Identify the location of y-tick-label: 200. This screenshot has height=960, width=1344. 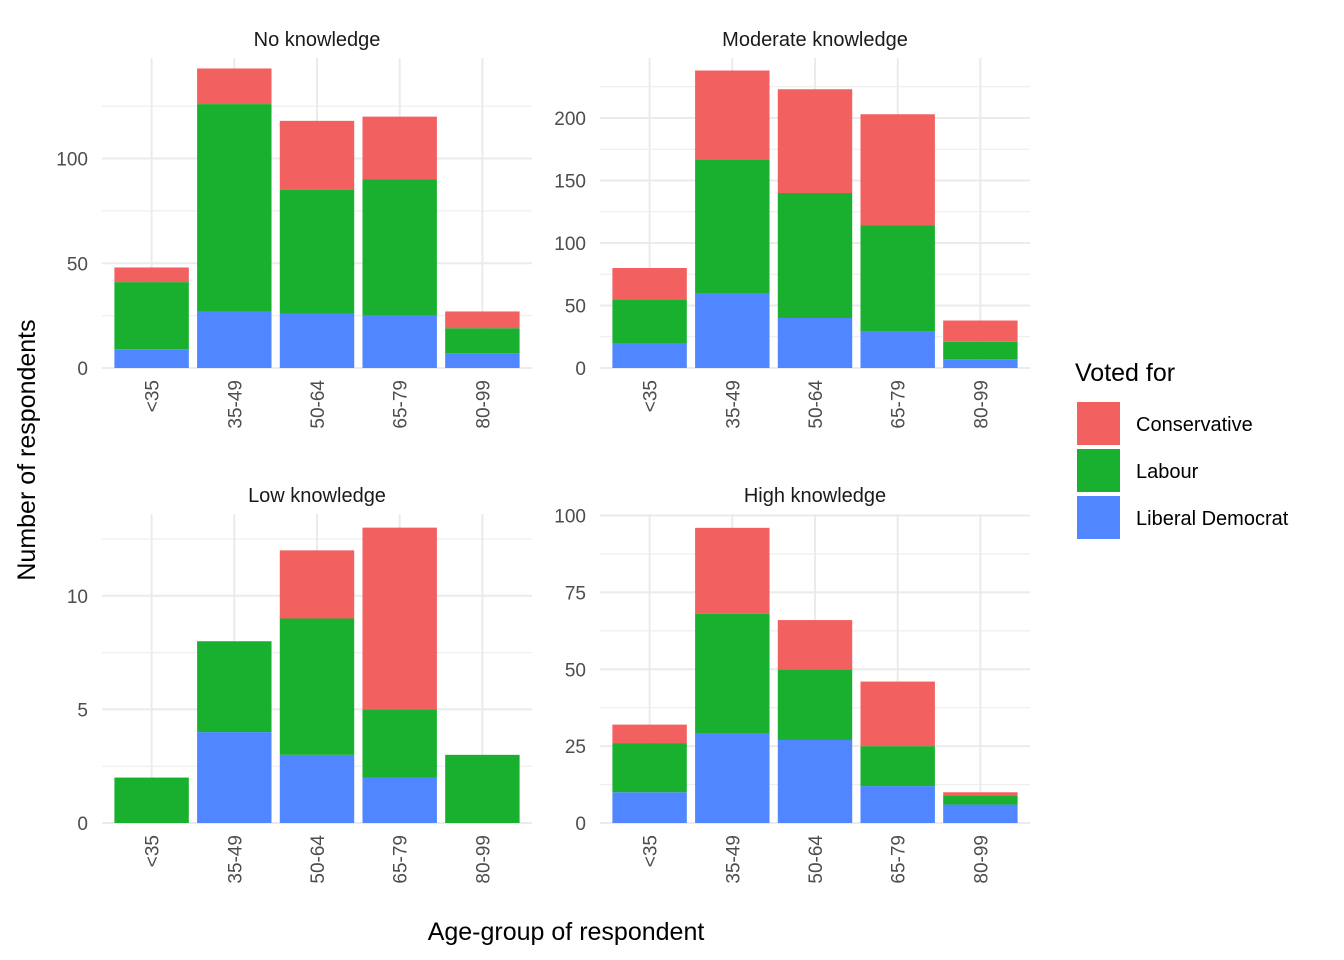
(570, 119).